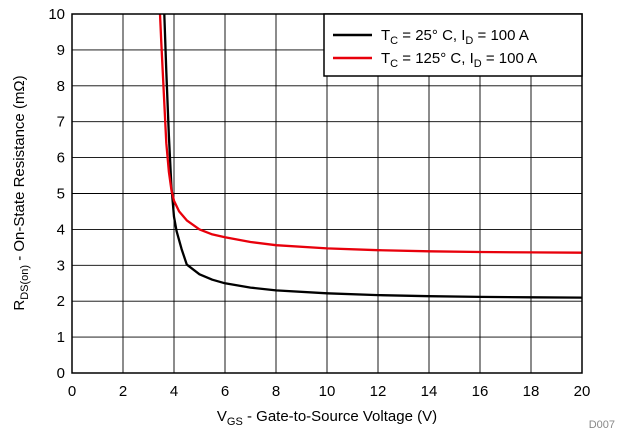 This screenshot has width=621, height=433. What do you see at coordinates (56, 14) in the screenshot?
I see `y-tick-label: 10` at bounding box center [56, 14].